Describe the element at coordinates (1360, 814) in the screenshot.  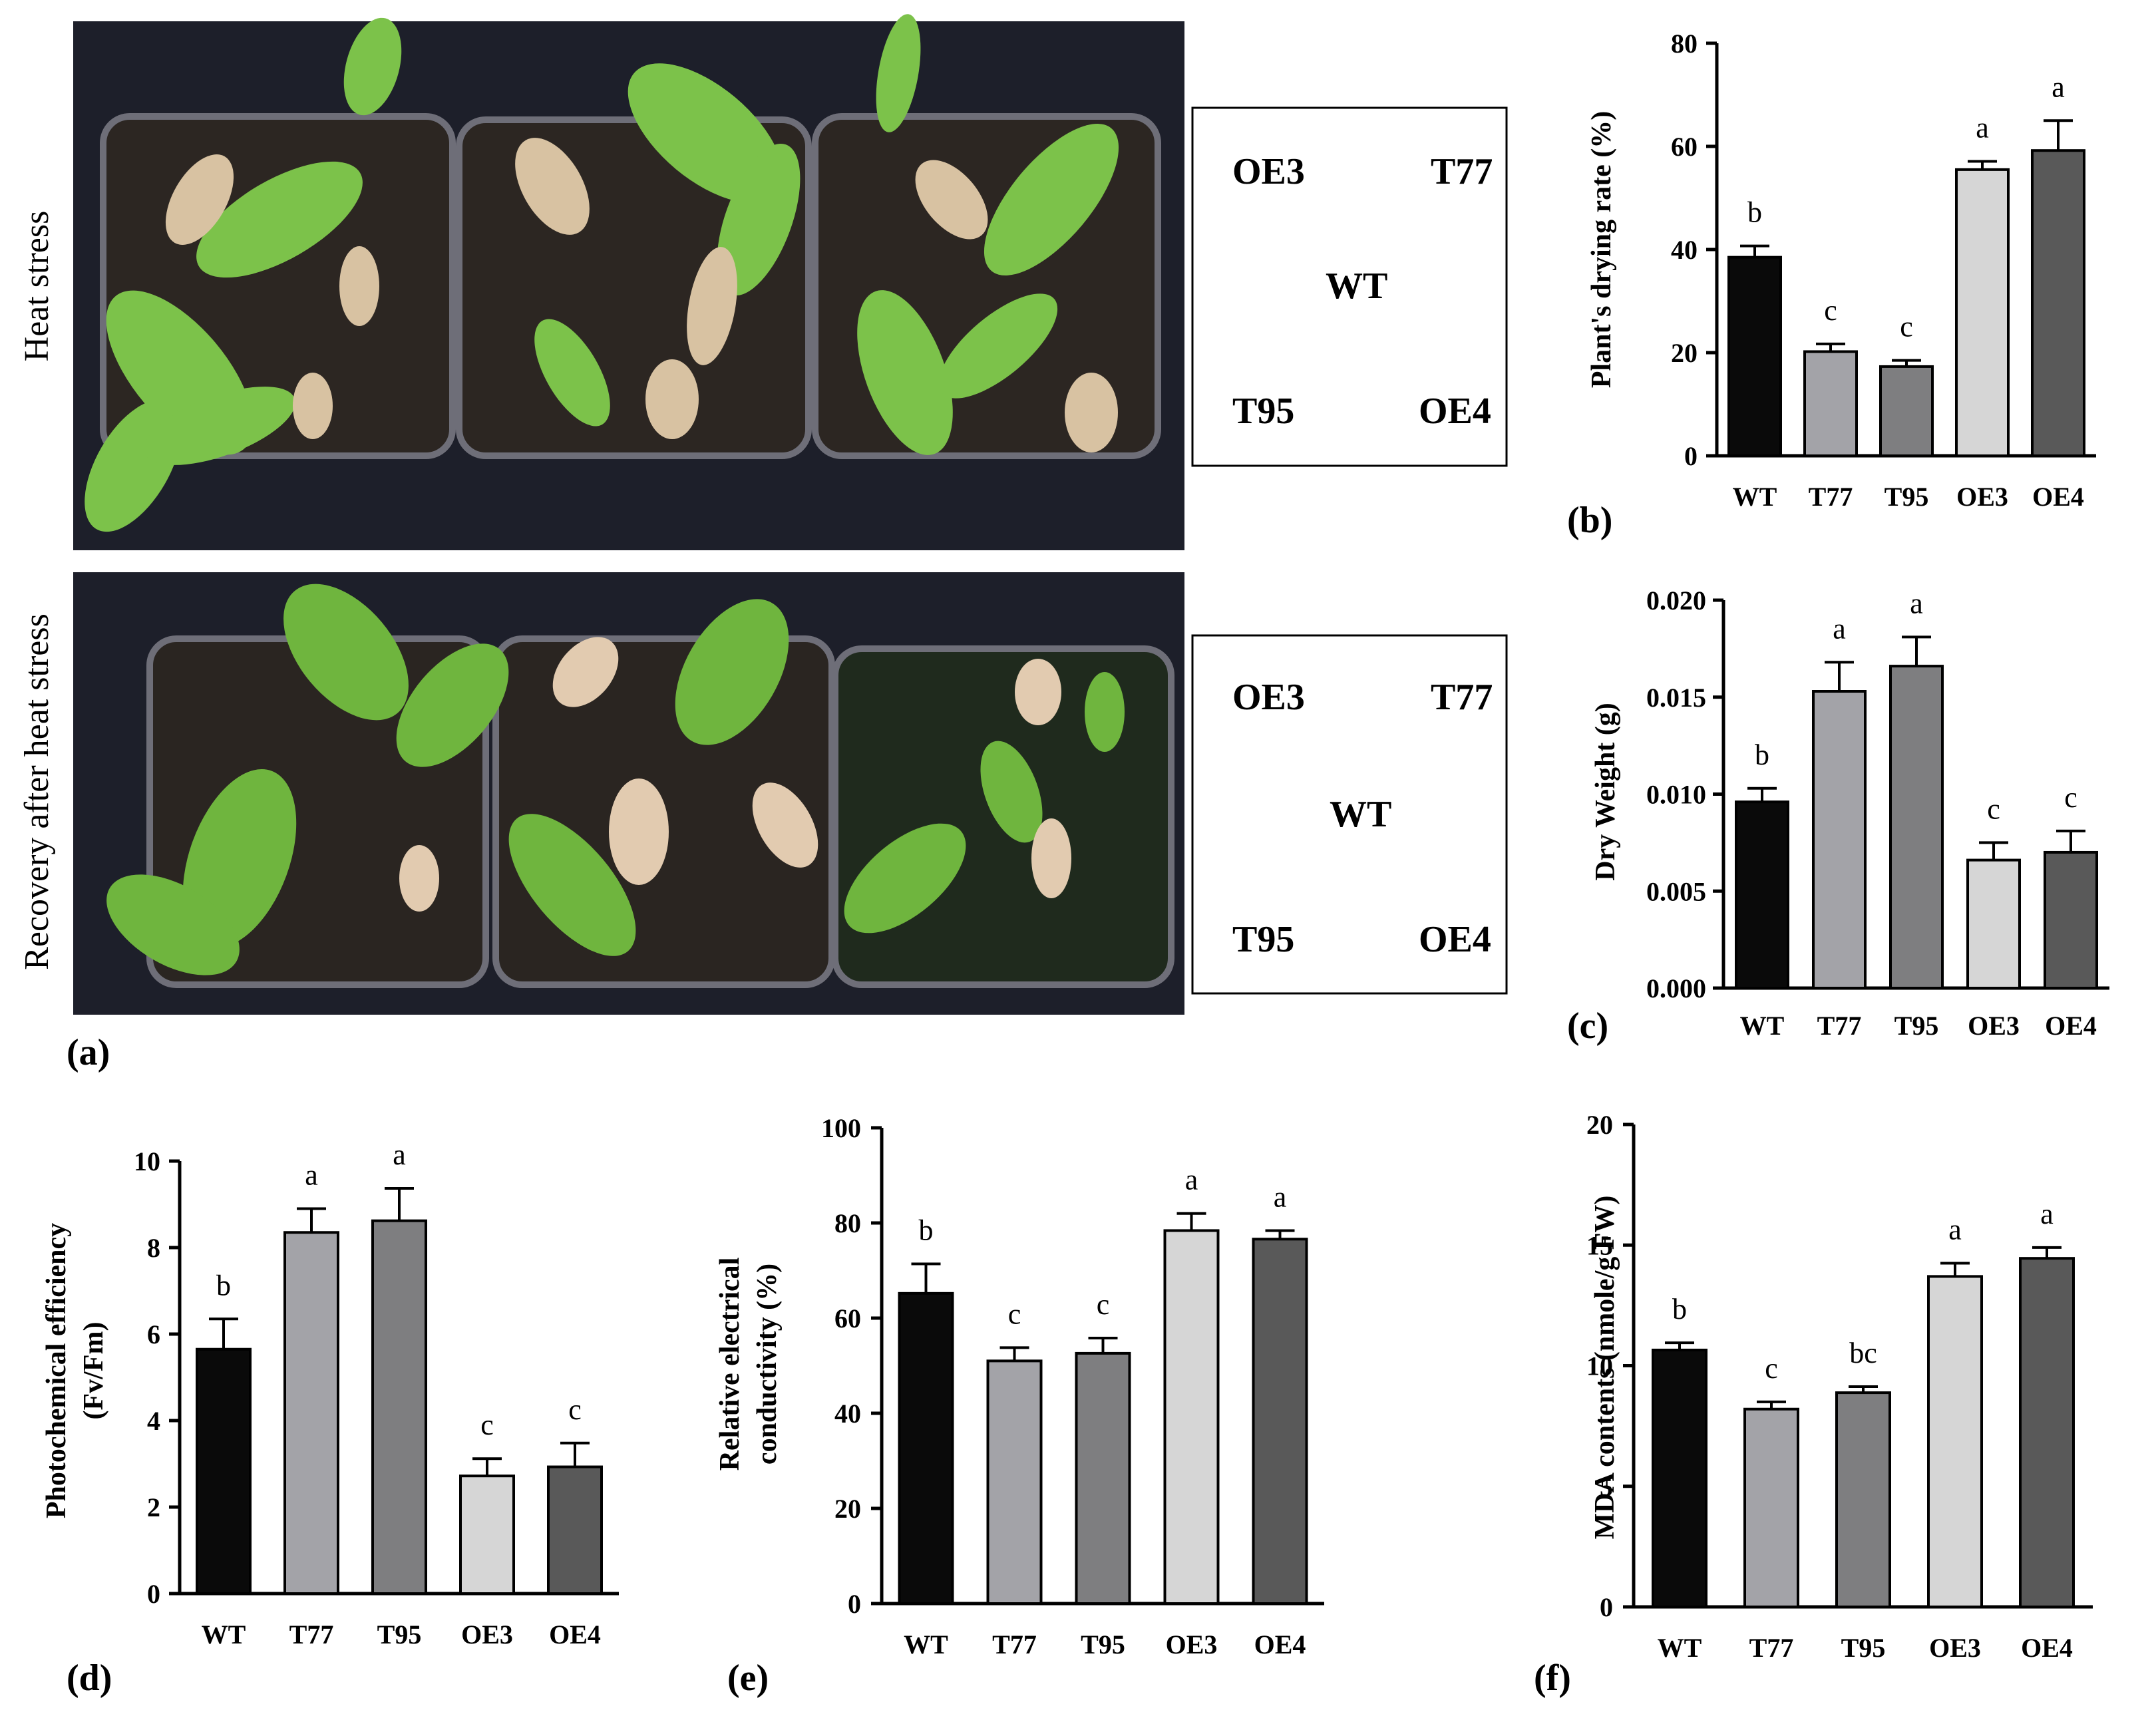
I see `key-label-wt: WT` at that location.